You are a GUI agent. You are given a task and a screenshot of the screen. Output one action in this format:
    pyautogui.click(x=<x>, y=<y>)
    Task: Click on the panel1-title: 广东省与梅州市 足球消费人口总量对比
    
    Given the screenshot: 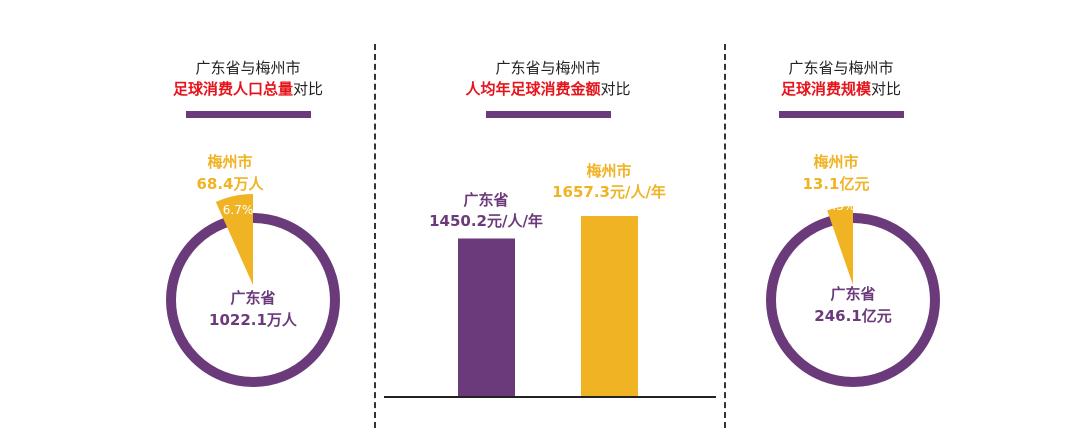 What is the action you would take?
    pyautogui.click(x=248, y=79)
    